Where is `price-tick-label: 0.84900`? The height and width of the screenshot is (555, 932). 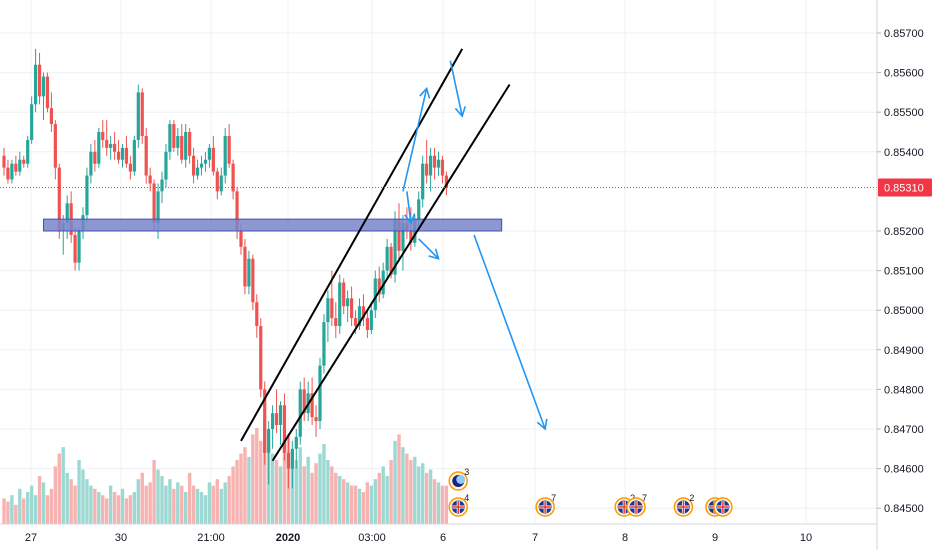
price-tick-label: 0.84900 is located at coordinates (904, 351).